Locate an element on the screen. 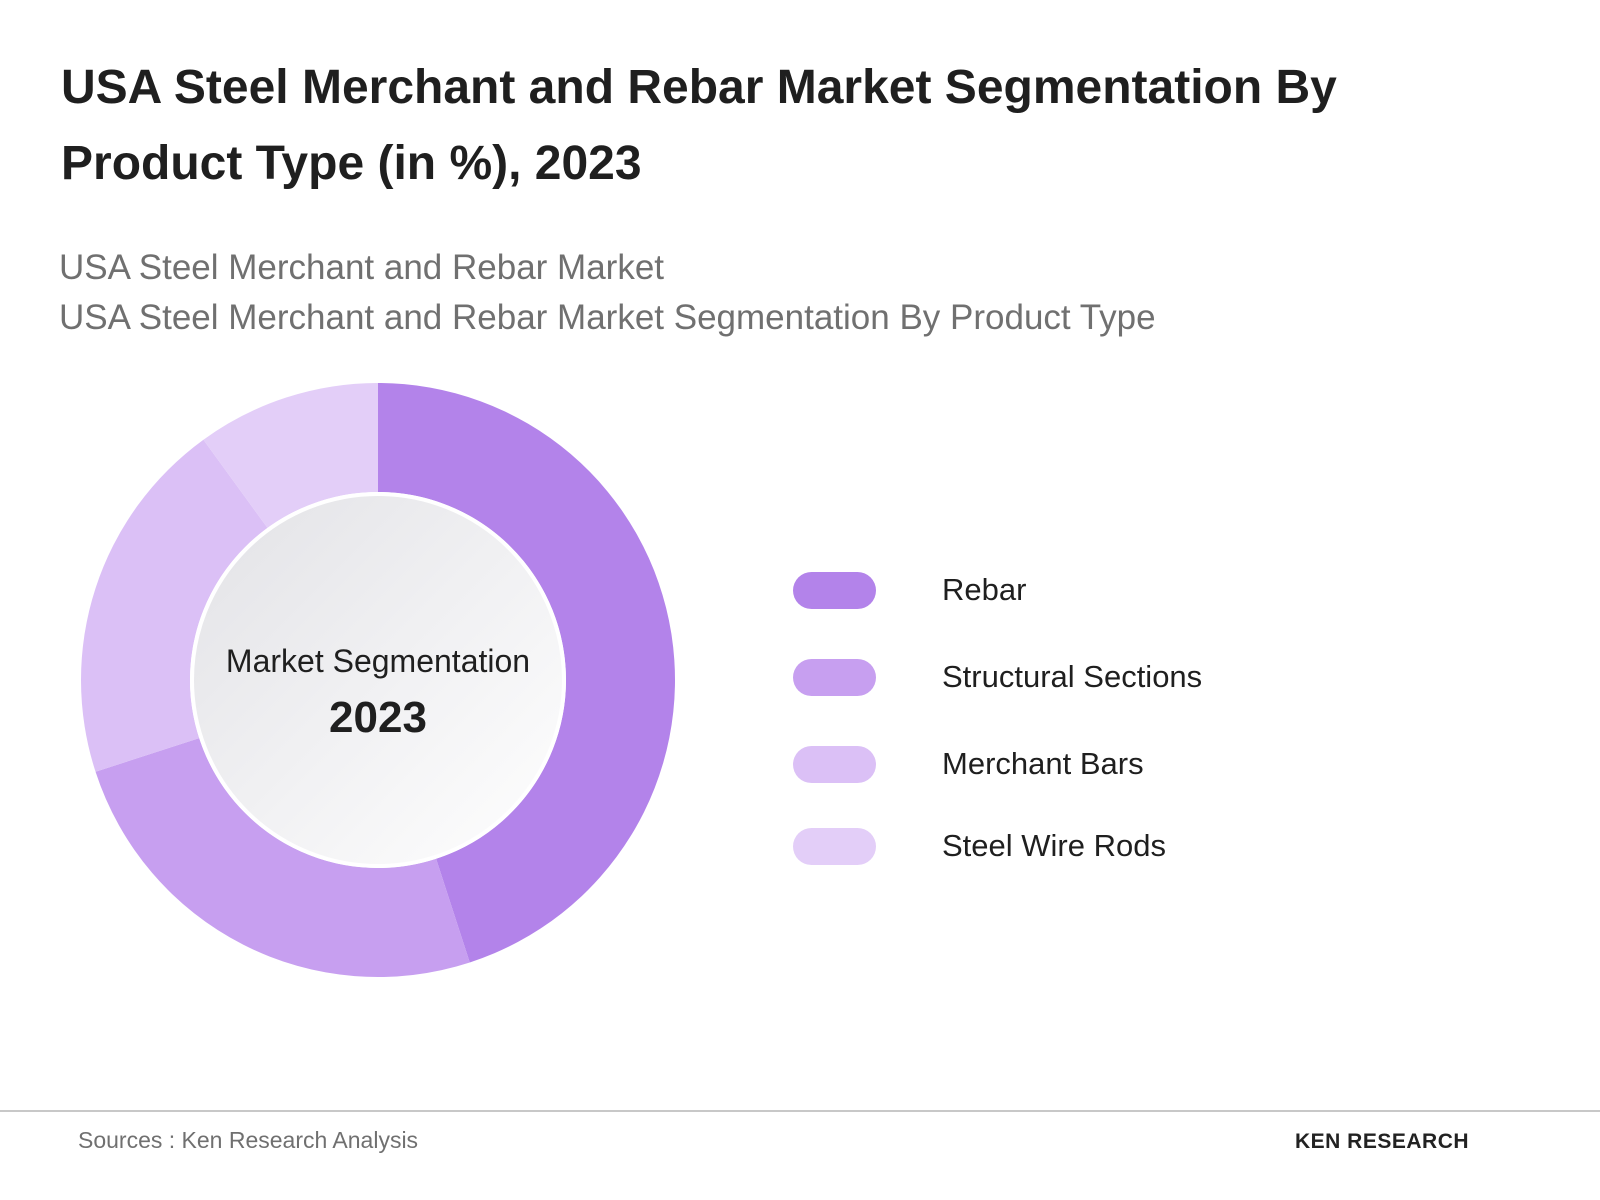 The width and height of the screenshot is (1600, 1200). legend-item: Structural Sections is located at coordinates (1093, 677).